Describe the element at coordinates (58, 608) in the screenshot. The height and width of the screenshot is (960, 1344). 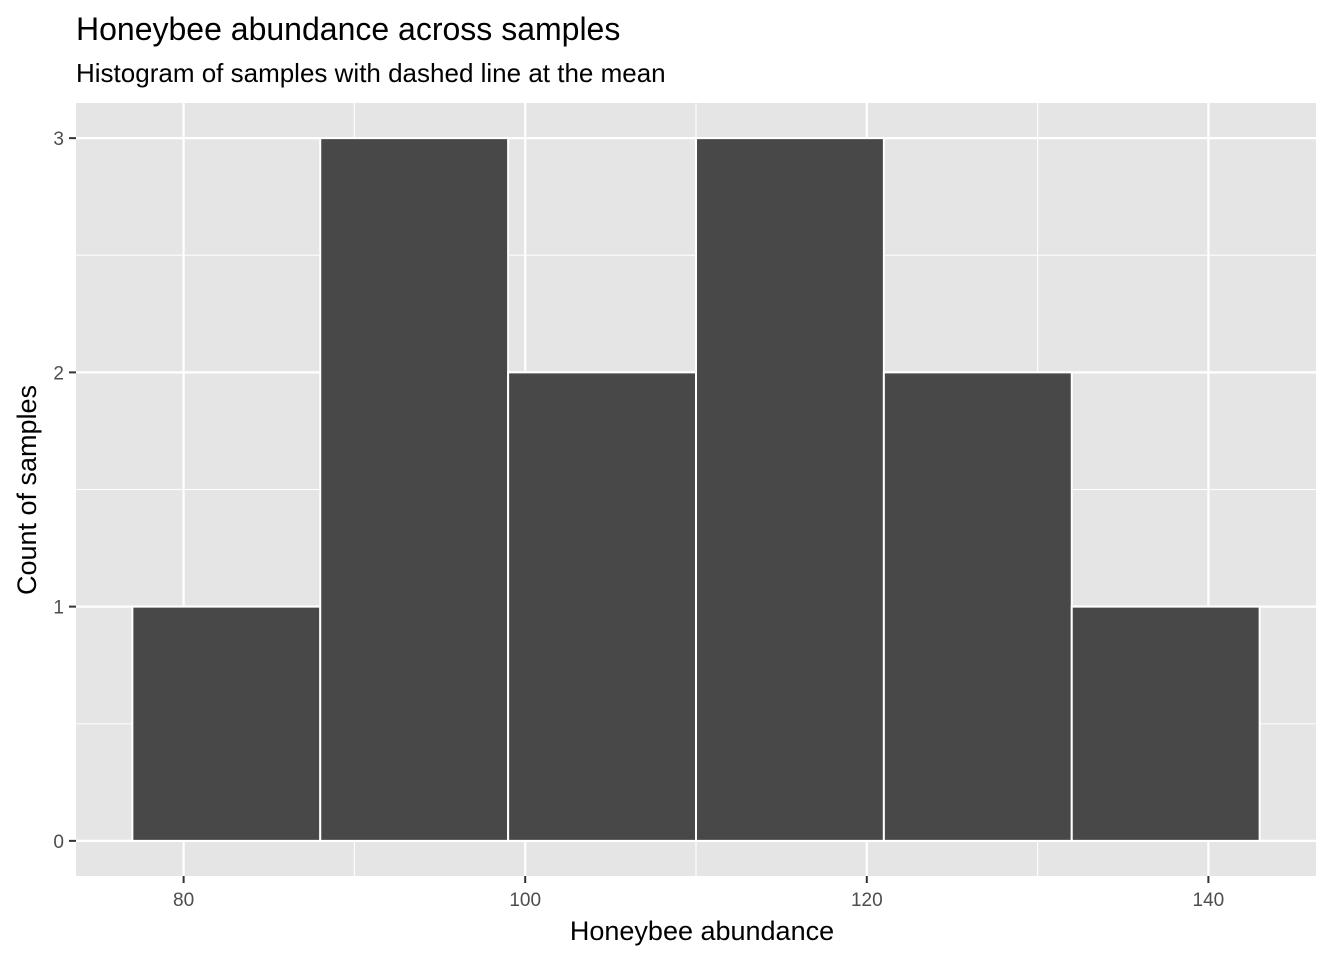
I see `y-tick-label: 1` at that location.